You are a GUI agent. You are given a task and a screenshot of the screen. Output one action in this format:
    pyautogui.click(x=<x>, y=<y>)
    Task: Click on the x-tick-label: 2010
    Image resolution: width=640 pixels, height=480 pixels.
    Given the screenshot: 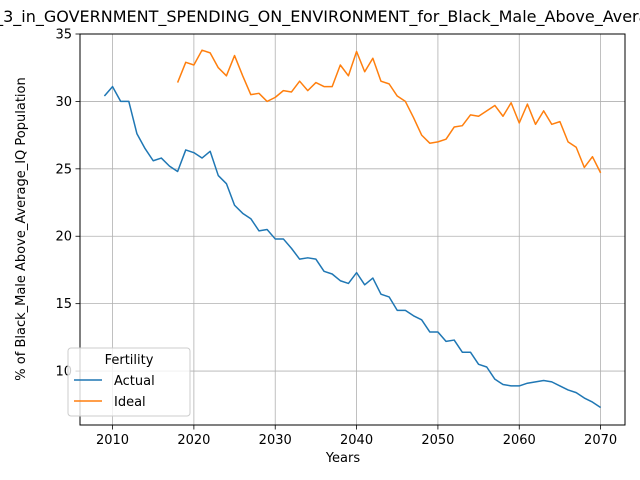 What is the action you would take?
    pyautogui.click(x=112, y=440)
    